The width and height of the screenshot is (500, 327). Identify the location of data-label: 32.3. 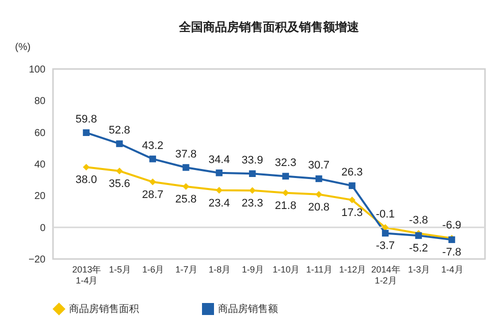
(285, 163).